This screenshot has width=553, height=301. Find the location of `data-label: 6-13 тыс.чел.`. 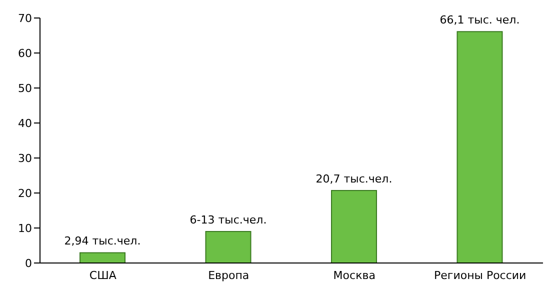

data-label: 6-13 тыс.чел. is located at coordinates (228, 220).